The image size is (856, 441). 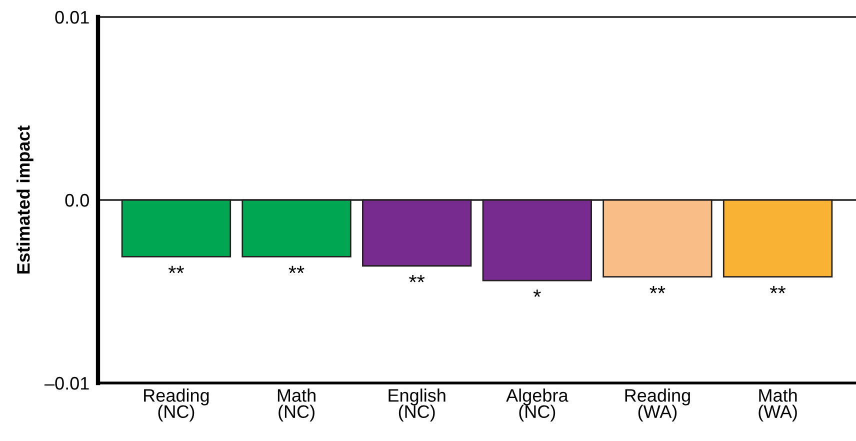 What do you see at coordinates (537, 293) in the screenshot?
I see `annotation: *` at bounding box center [537, 293].